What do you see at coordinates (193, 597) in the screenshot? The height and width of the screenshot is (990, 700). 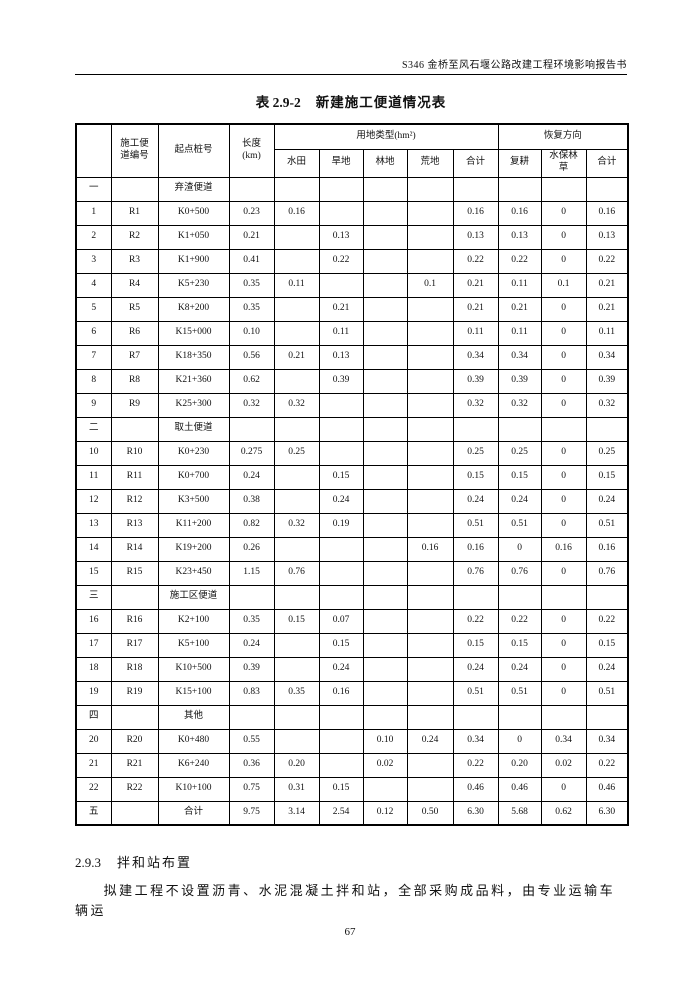 I see `table-cell: 施工区便道` at bounding box center [193, 597].